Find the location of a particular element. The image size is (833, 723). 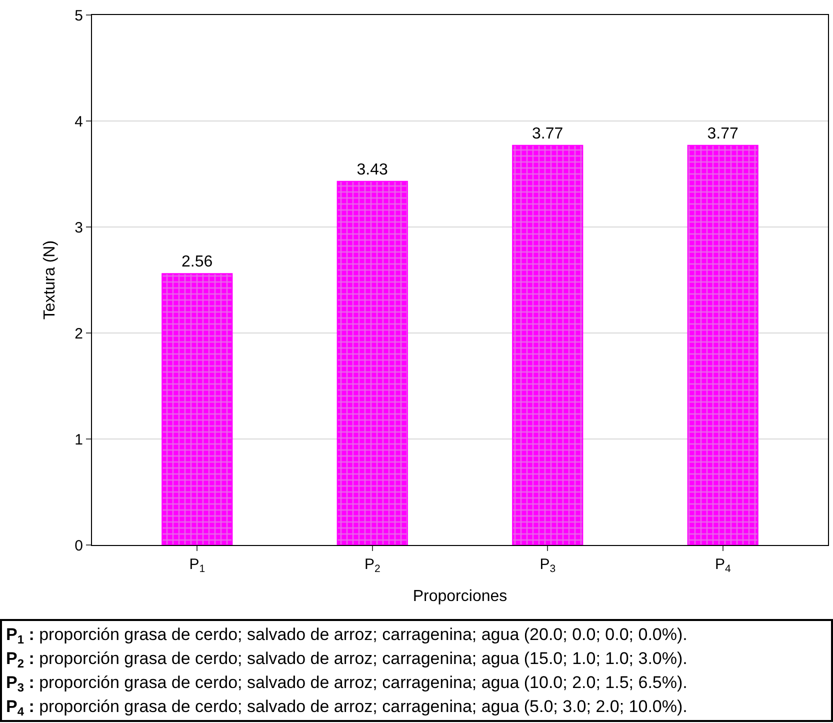

y-tick-label: 2 is located at coordinates (78, 333).